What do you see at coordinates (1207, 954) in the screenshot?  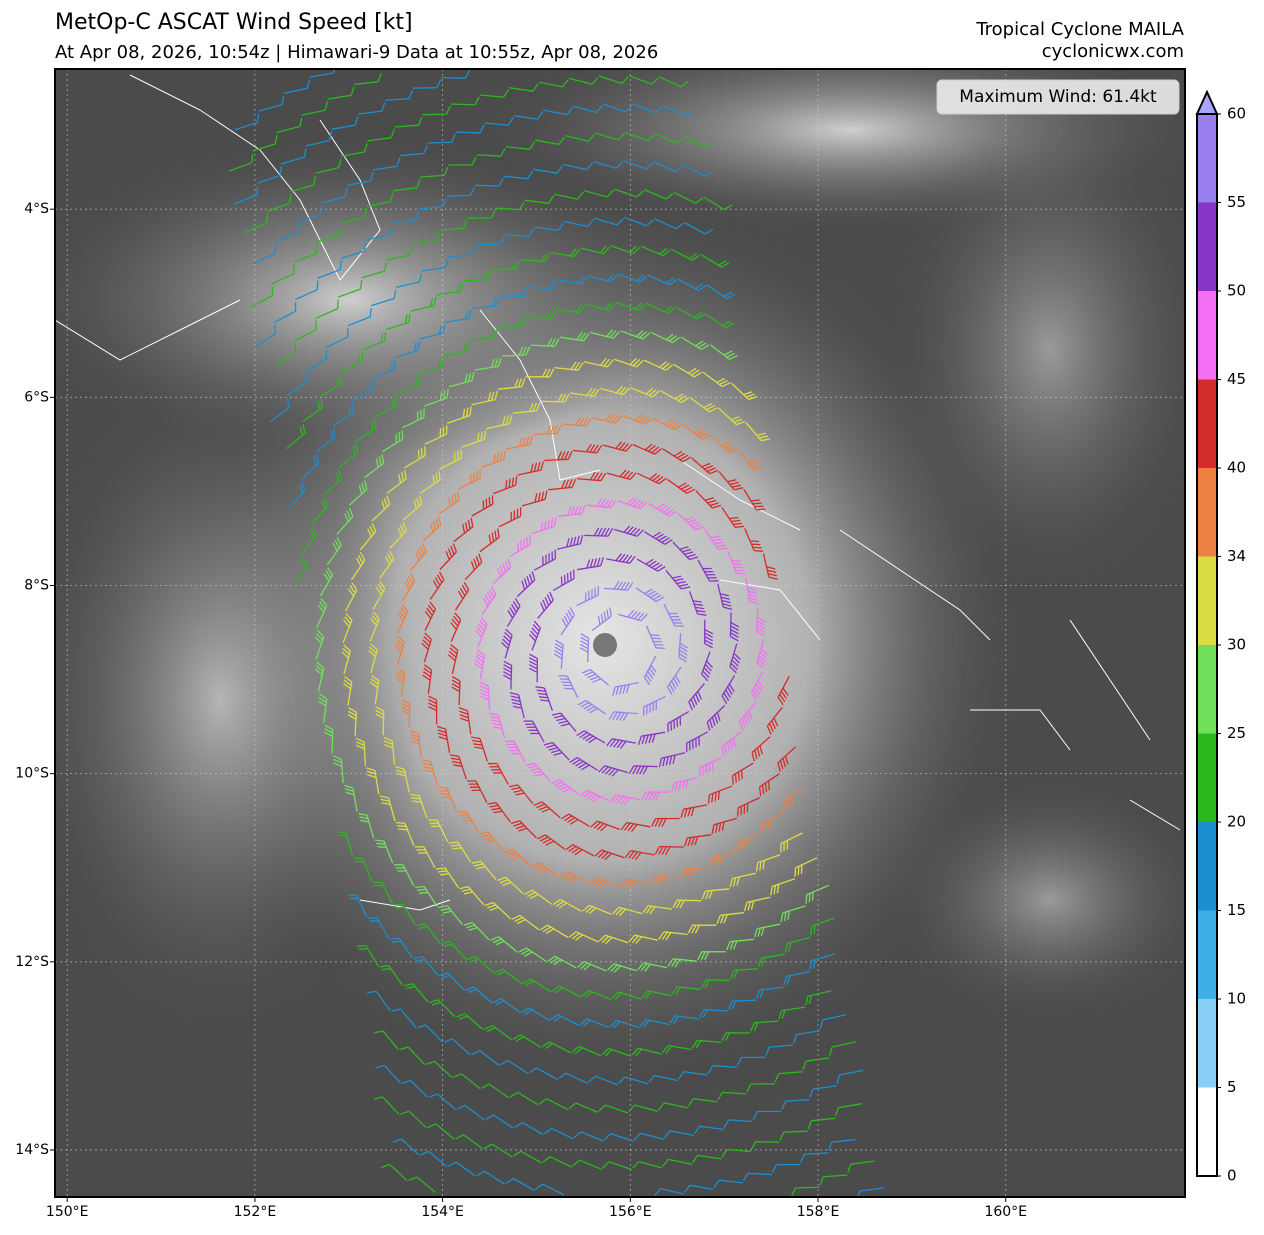 I see `colorbar-segment` at bounding box center [1207, 954].